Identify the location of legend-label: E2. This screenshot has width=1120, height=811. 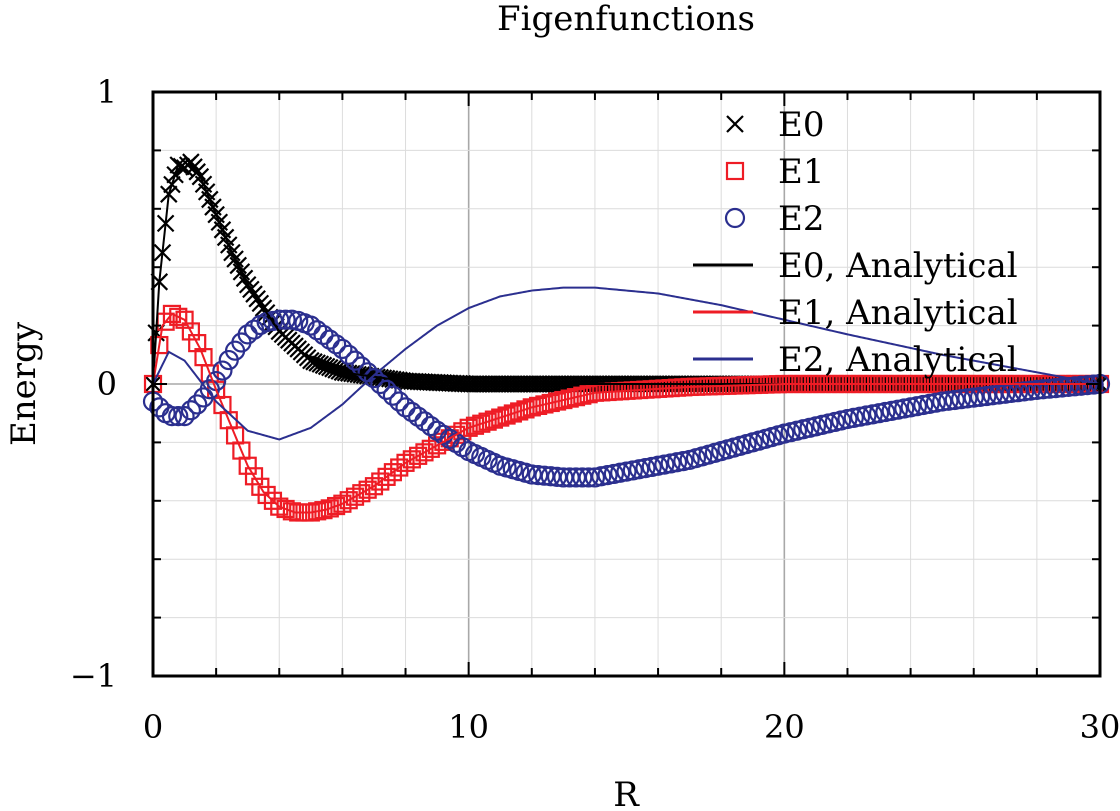
(801, 219).